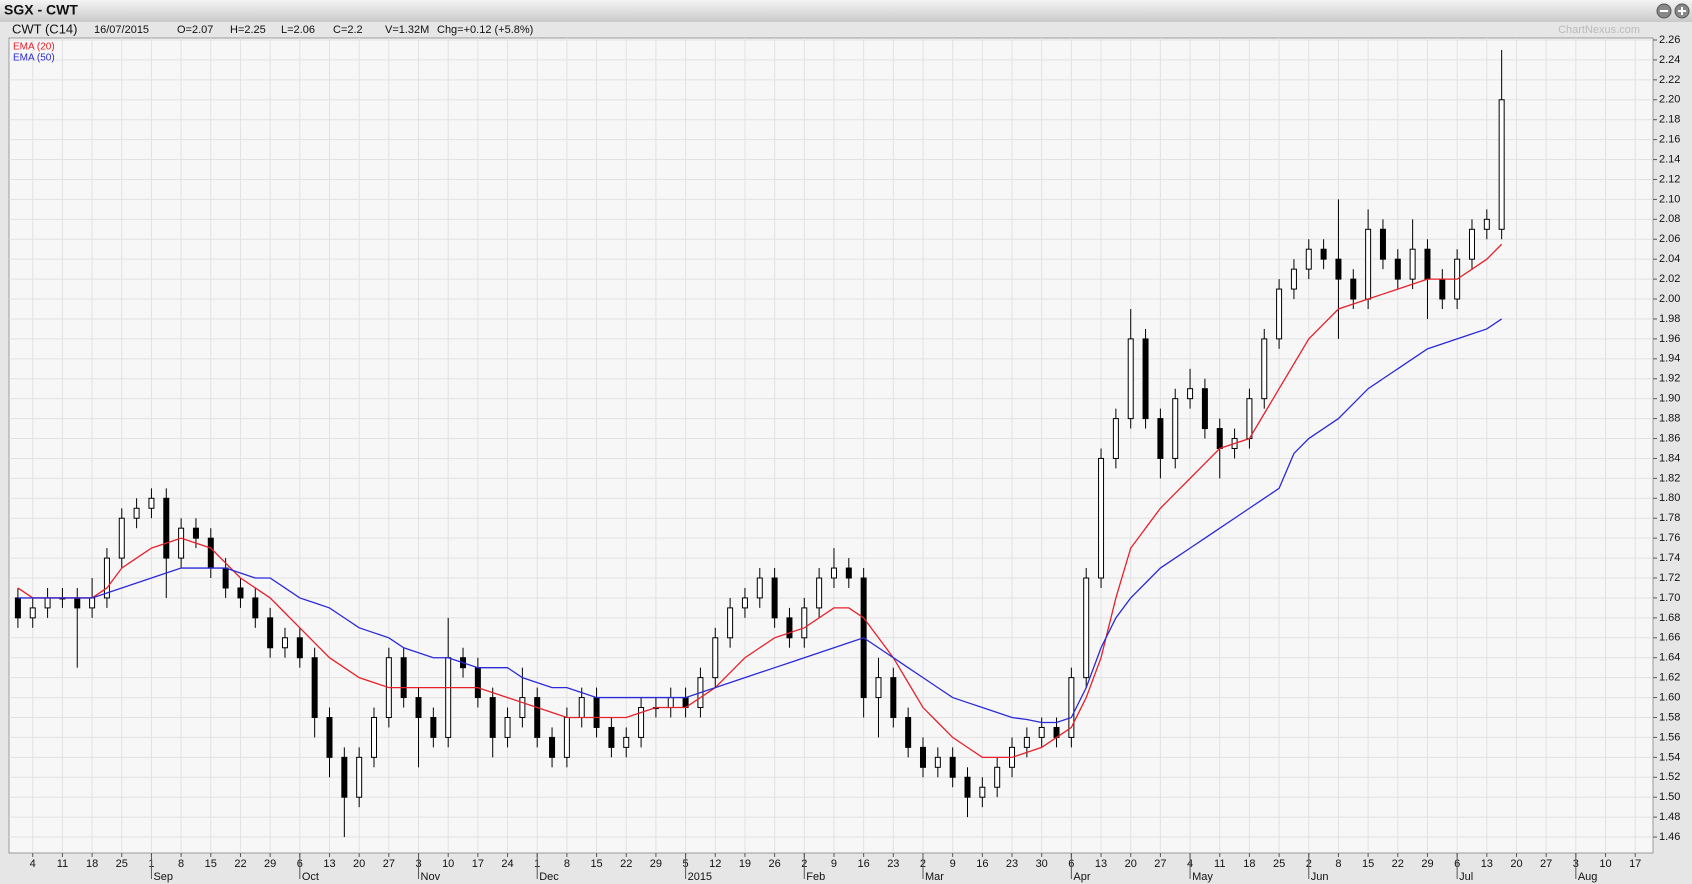 This screenshot has width=1692, height=884. What do you see at coordinates (1664, 11) in the screenshot?
I see `zoom-out-icon` at bounding box center [1664, 11].